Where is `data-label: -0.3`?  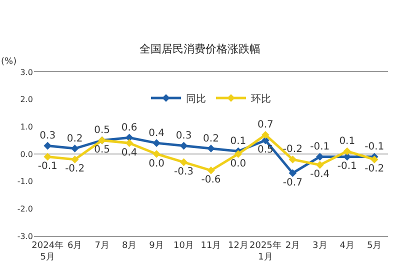
data-label: -0.3 is located at coordinates (184, 172).